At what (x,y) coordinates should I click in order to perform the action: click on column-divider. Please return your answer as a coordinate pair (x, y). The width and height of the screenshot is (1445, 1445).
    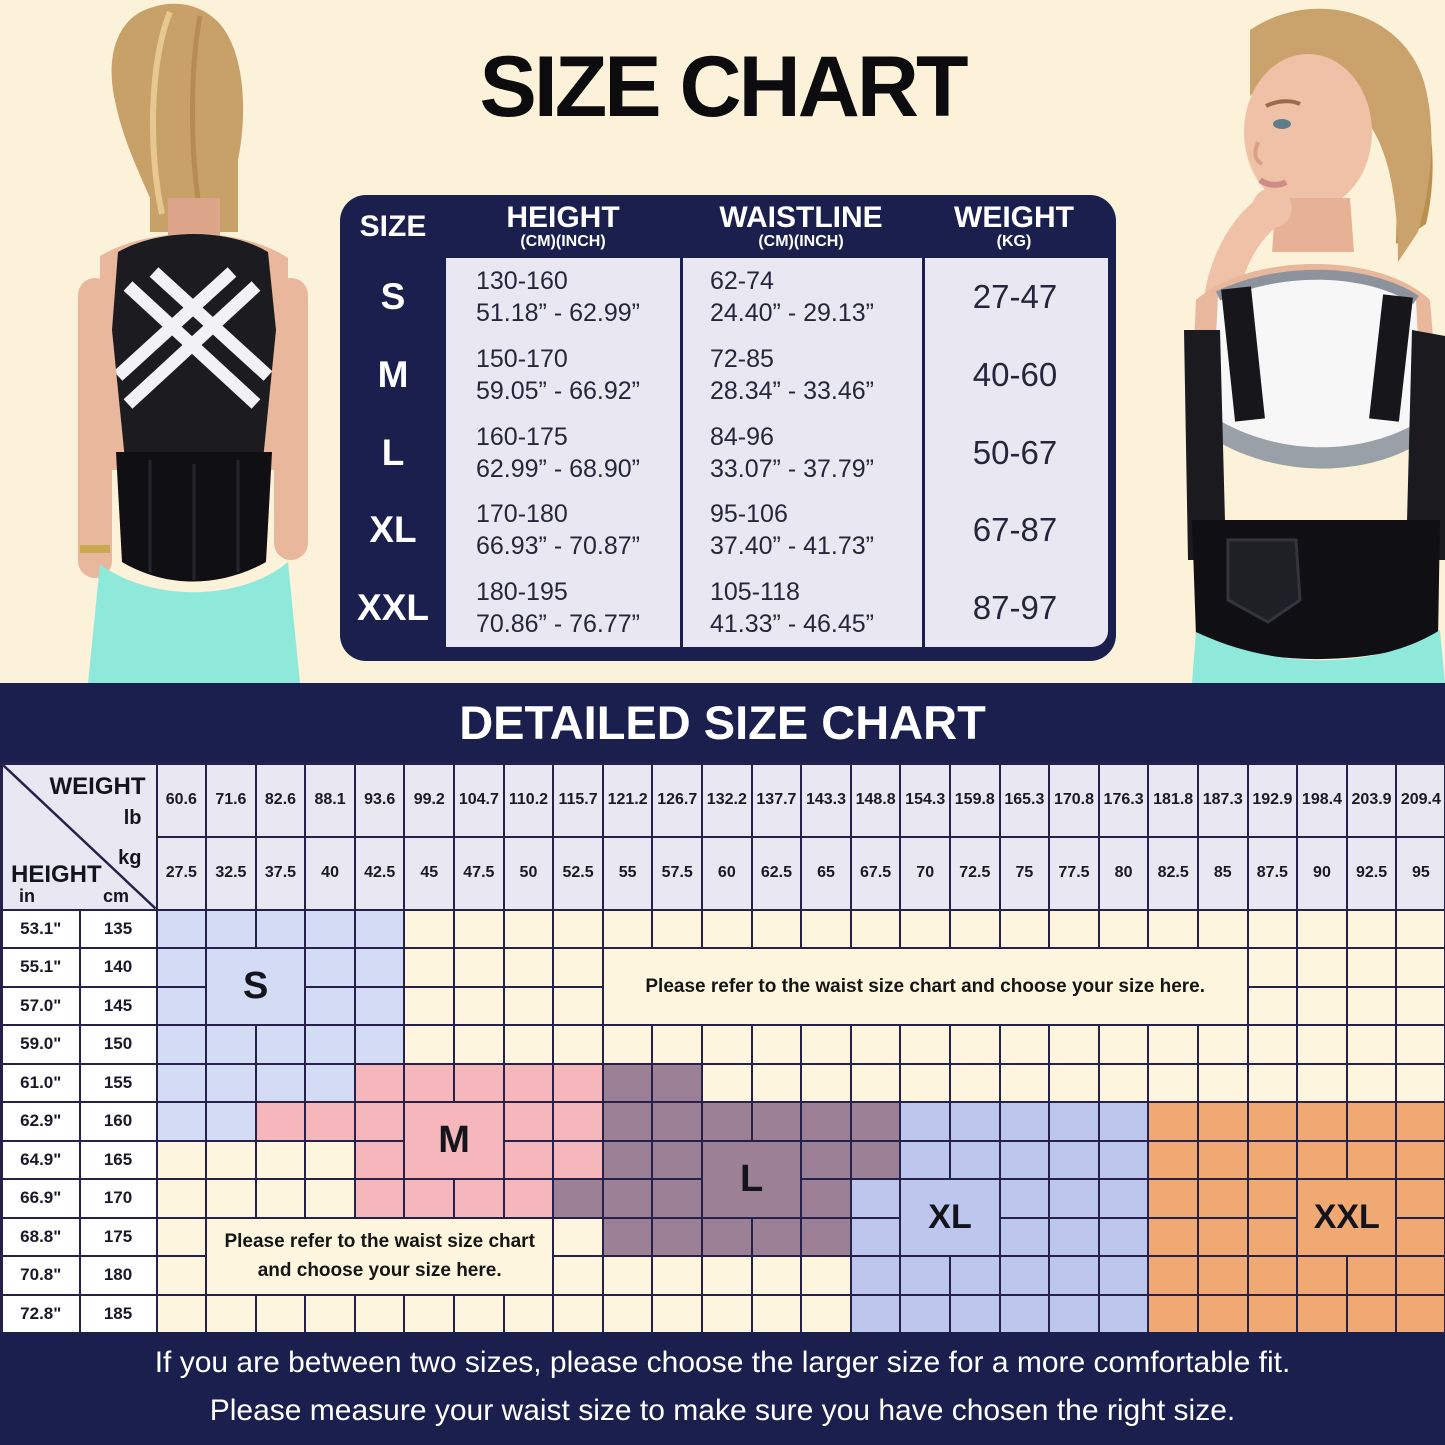
    Looking at the image, I should click on (681, 452).